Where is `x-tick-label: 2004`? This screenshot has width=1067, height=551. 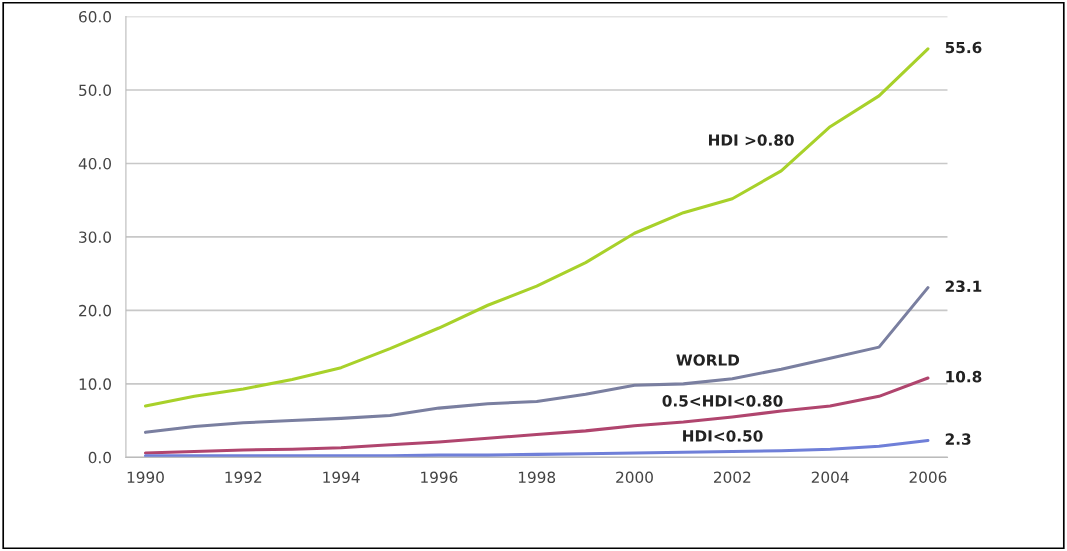 x-tick-label: 2004 is located at coordinates (830, 477).